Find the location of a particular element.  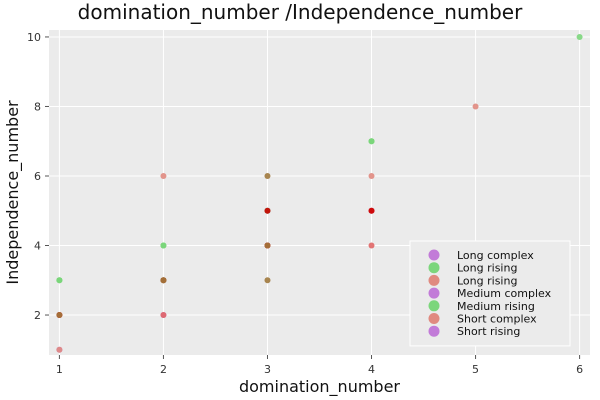

x-tick-label: 3 is located at coordinates (267, 369).